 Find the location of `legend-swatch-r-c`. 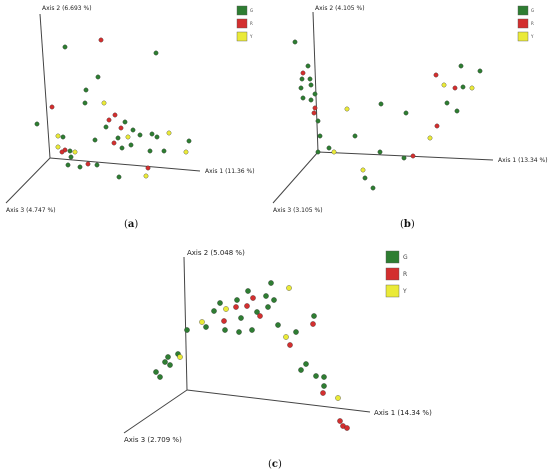

legend-swatch-r-c is located at coordinates (392, 274).